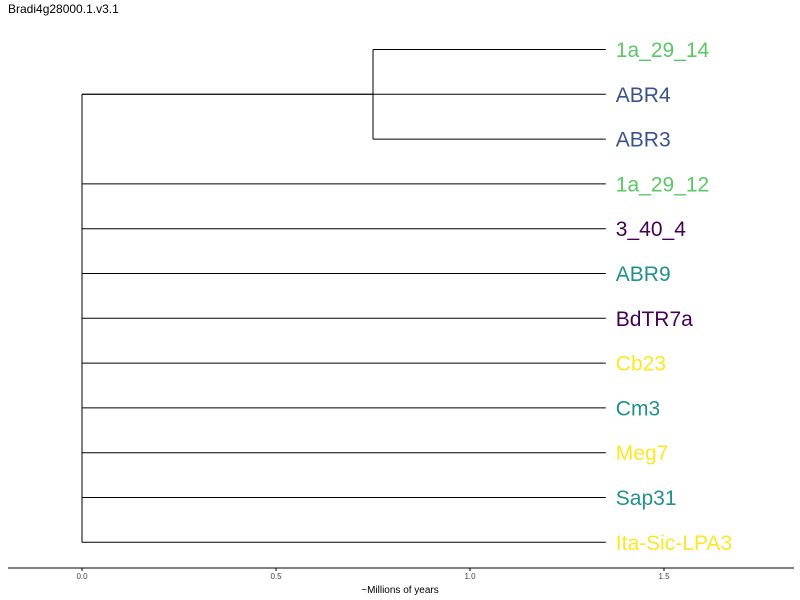  What do you see at coordinates (643, 95) in the screenshot?
I see `leaf-label: ABR4` at bounding box center [643, 95].